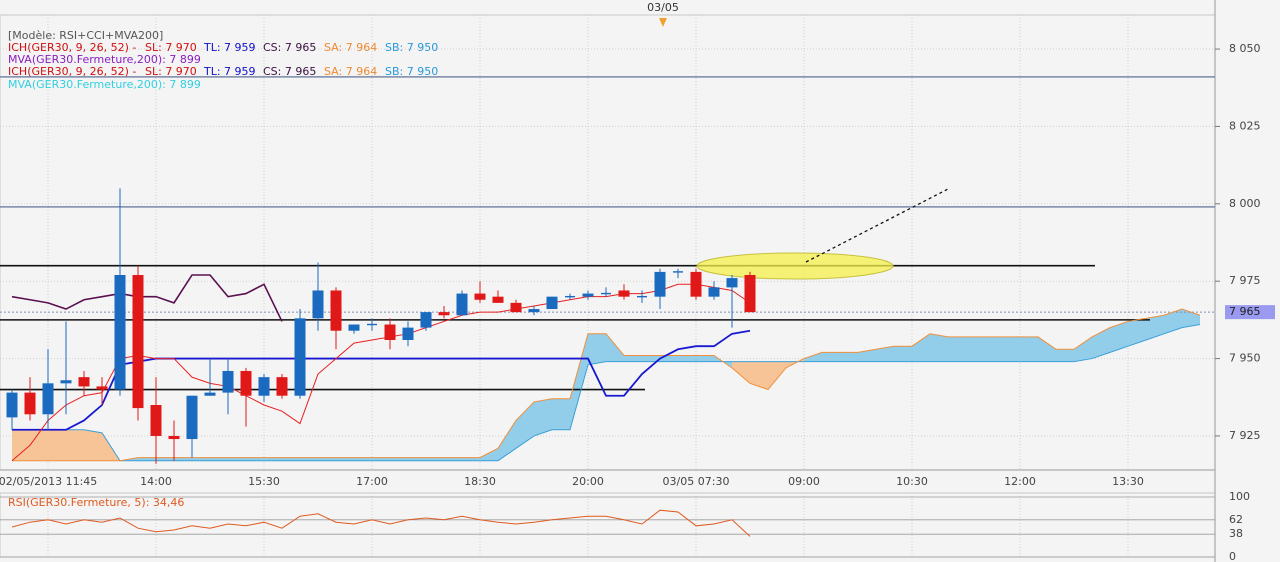 The height and width of the screenshot is (562, 1280). What do you see at coordinates (1245, 48) in the screenshot?
I see `y-tick-label: 8 050` at bounding box center [1245, 48].